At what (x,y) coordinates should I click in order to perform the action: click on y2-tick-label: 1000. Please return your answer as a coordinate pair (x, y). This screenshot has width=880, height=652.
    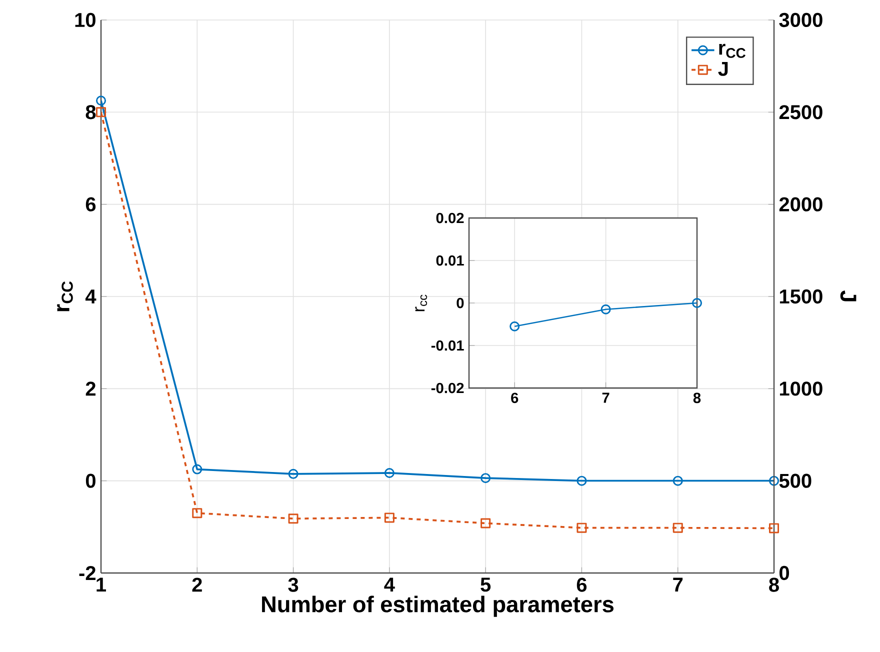
    Looking at the image, I should click on (801, 389).